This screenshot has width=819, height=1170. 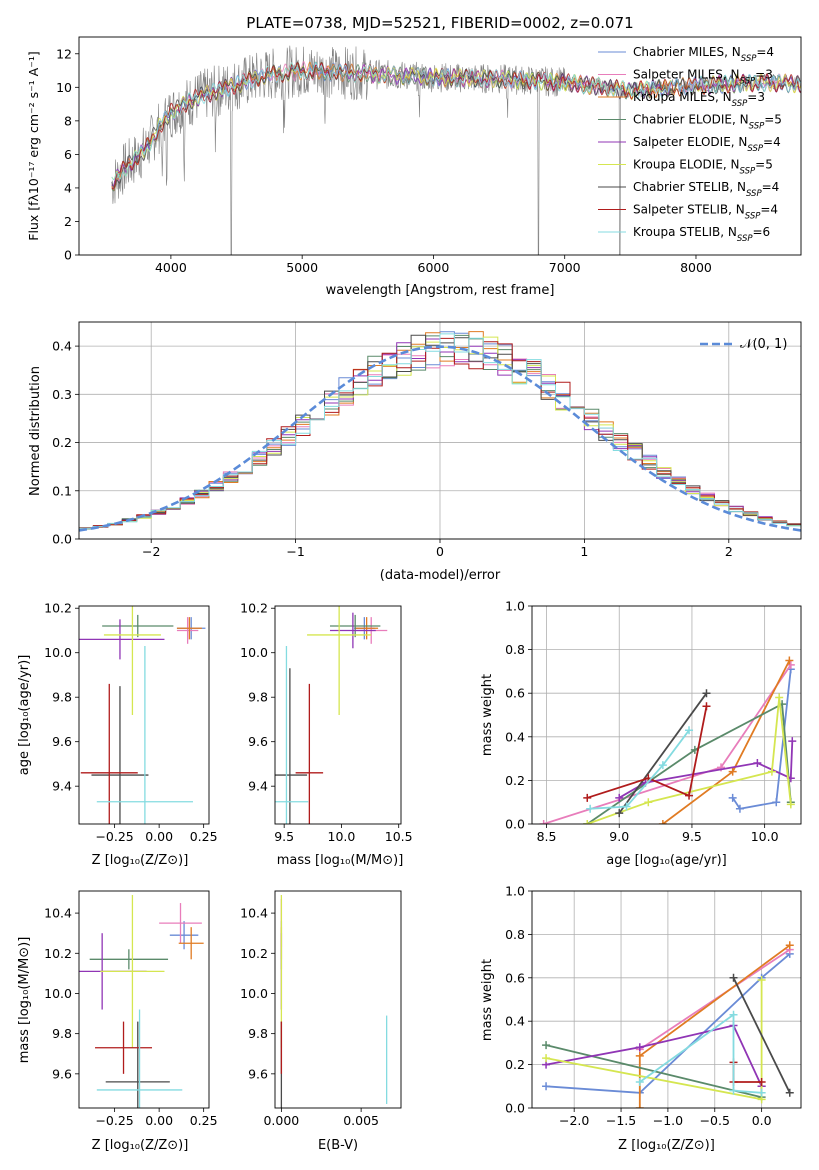 I want to click on age_vs_Z-frame, so click(x=144, y=715).